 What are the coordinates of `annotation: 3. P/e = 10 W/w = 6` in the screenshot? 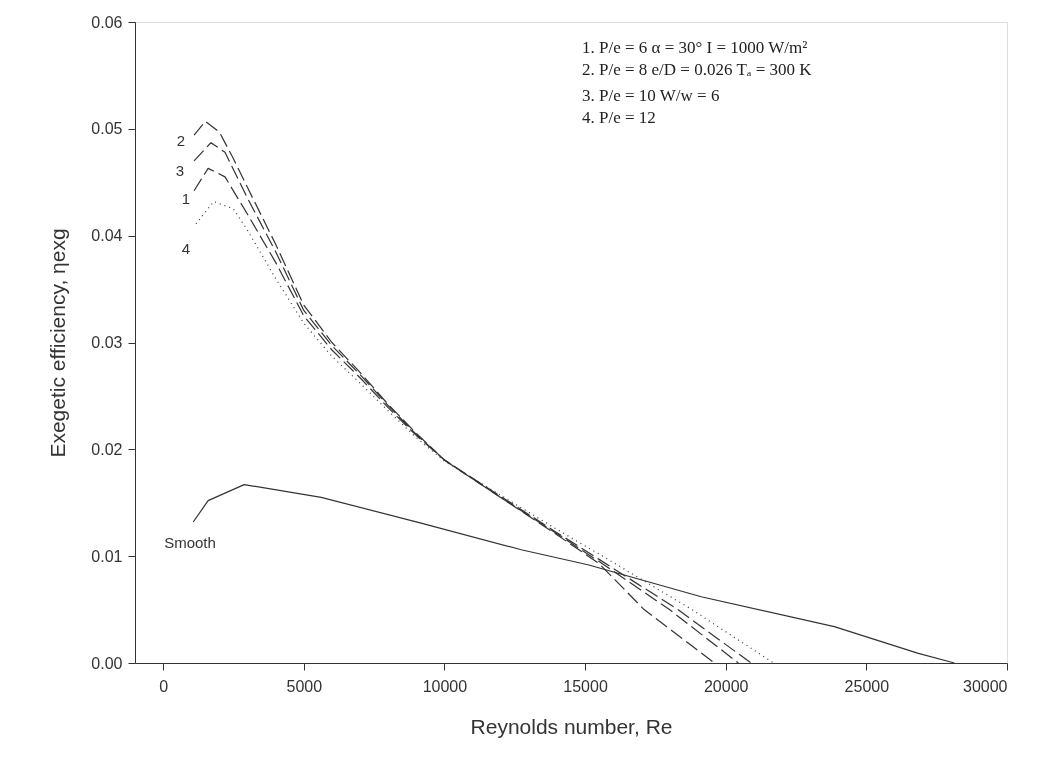 It's located at (651, 95).